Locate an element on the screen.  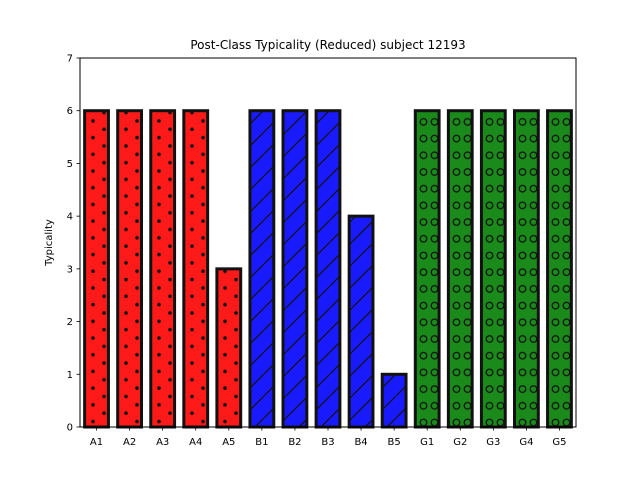
x-tick-label-b4: B4 is located at coordinates (360, 442).